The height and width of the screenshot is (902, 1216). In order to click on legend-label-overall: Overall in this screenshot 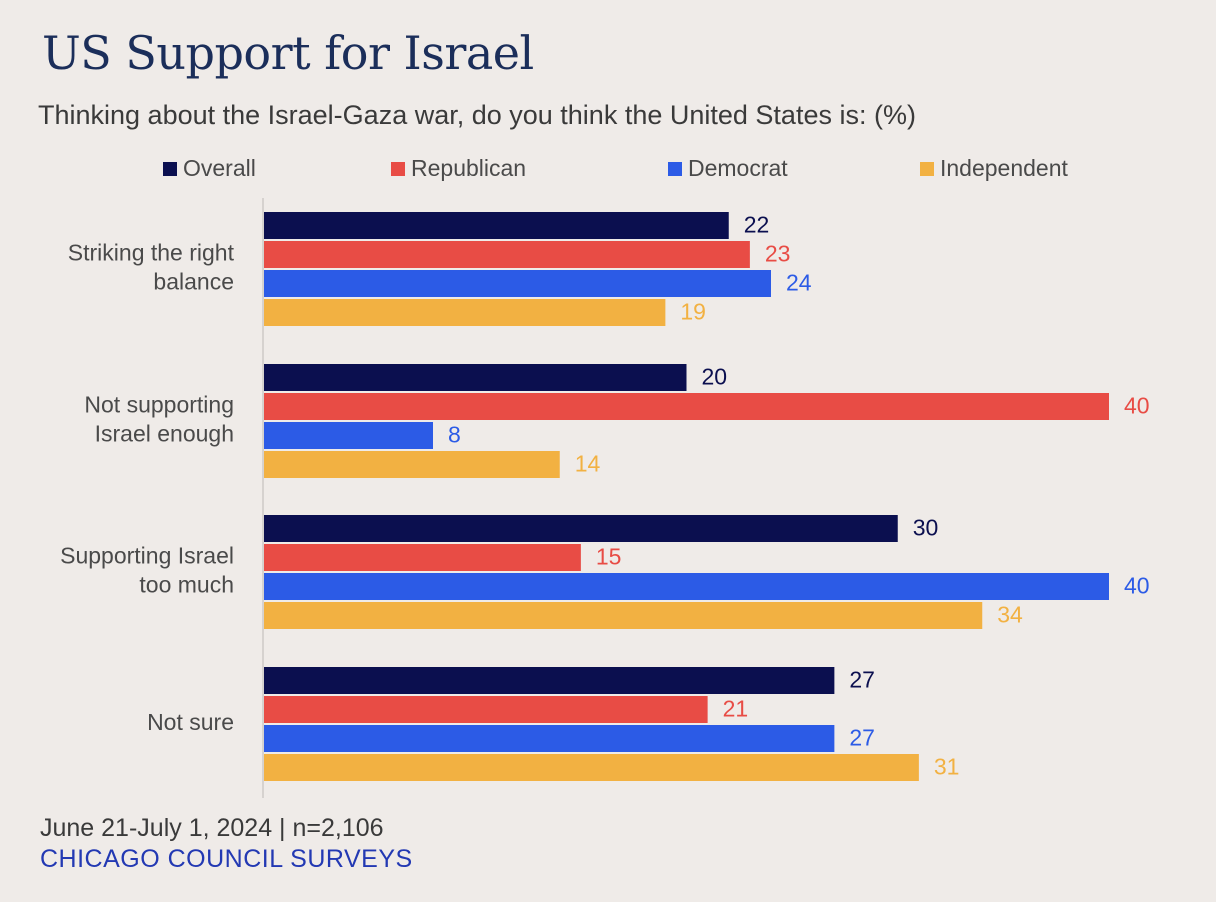, I will do `click(219, 168)`.